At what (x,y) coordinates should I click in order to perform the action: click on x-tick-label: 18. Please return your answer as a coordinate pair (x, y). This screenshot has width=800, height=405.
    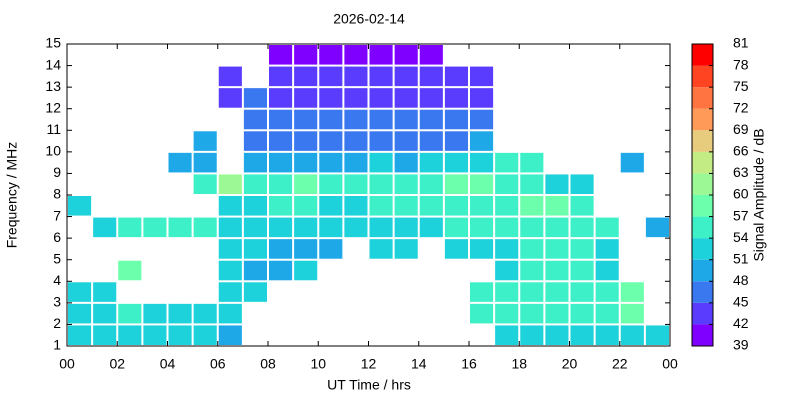
    Looking at the image, I should click on (519, 364).